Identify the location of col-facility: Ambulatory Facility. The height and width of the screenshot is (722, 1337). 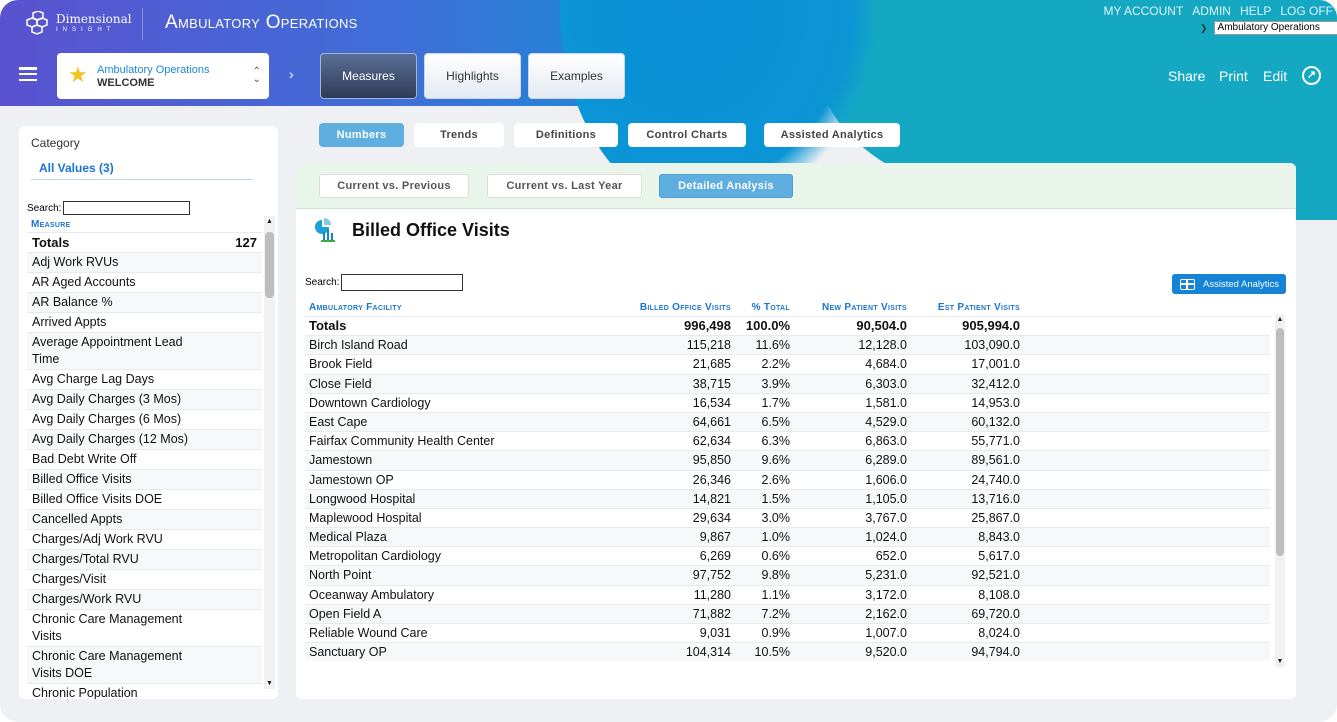
(355, 307).